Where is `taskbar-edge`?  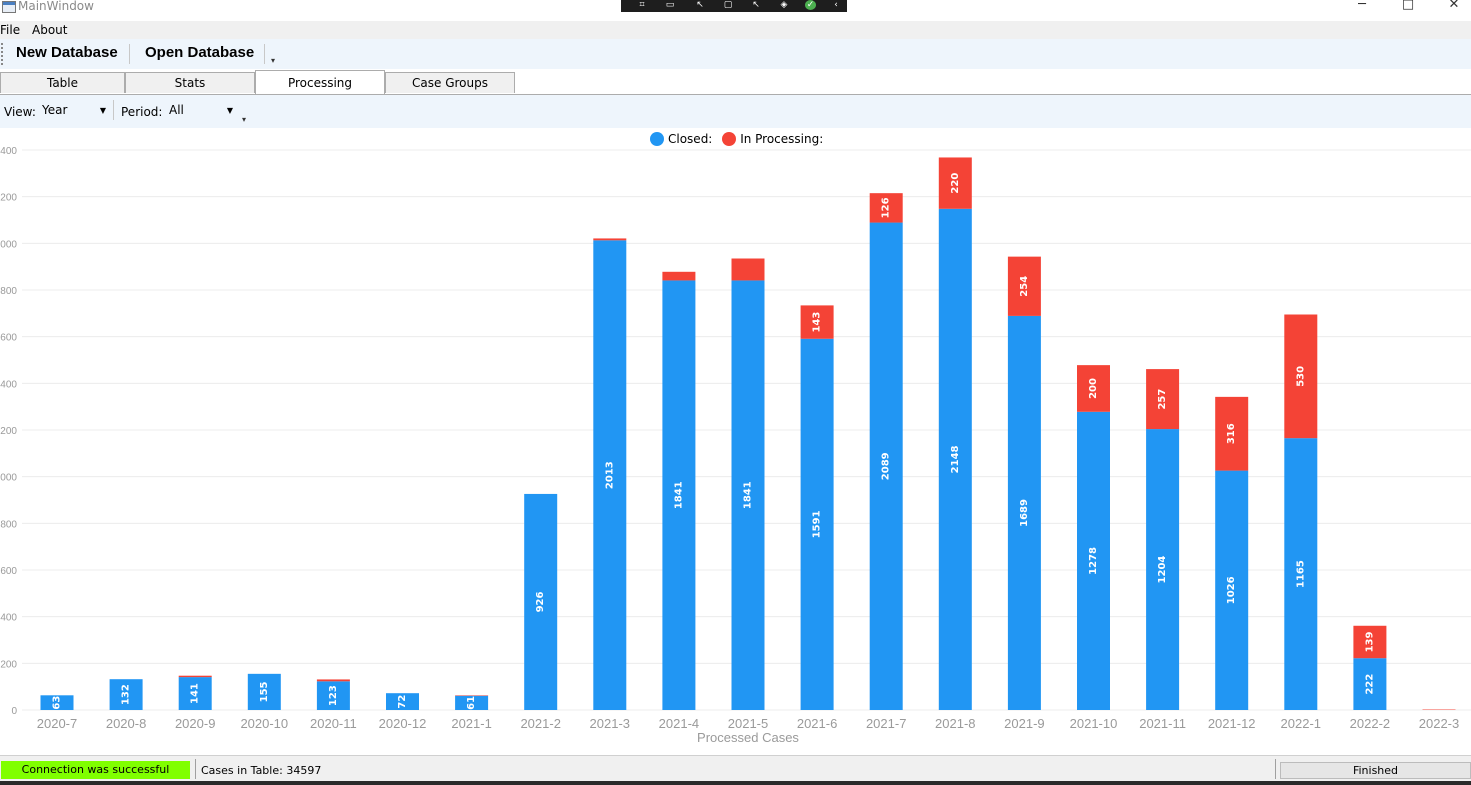 taskbar-edge is located at coordinates (735, 783).